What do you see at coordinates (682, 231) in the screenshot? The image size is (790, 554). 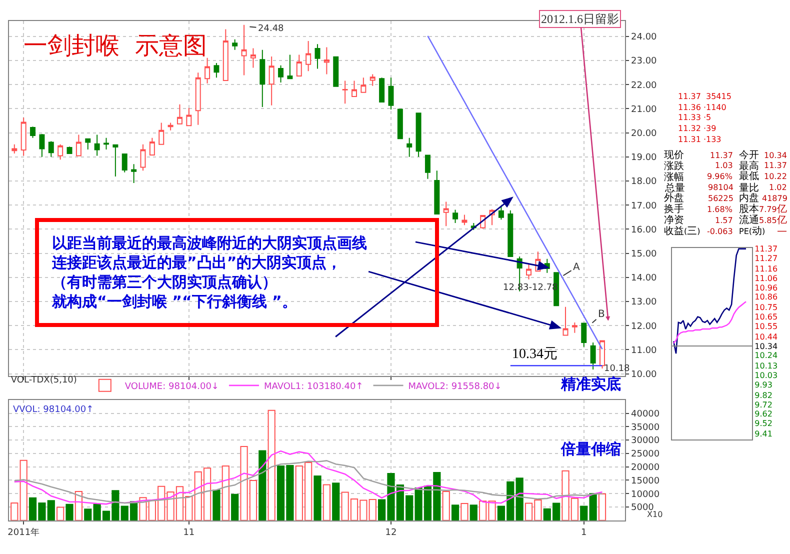 I see `text: 收益(三)` at bounding box center [682, 231].